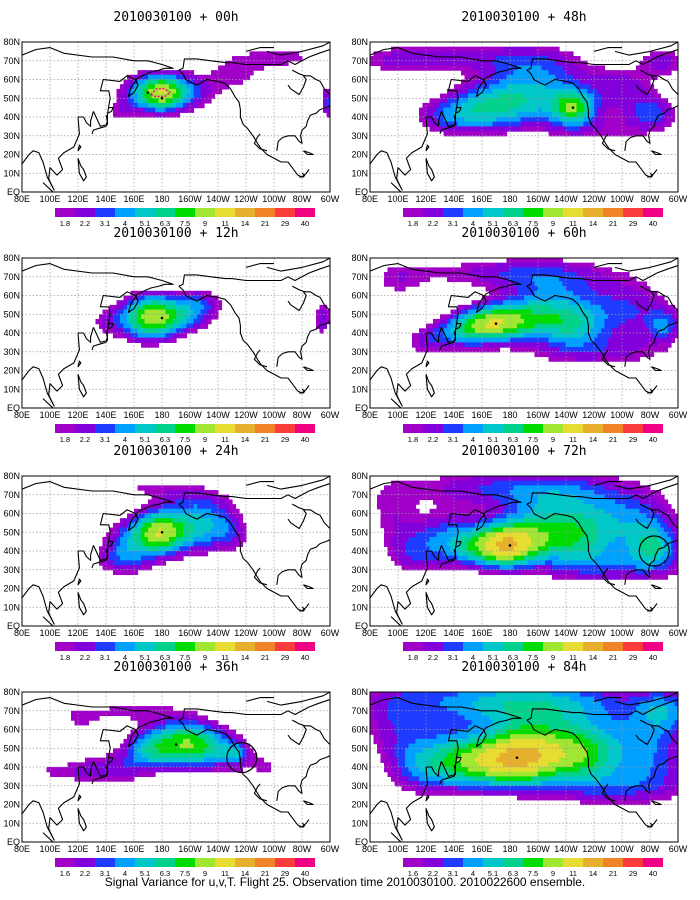 This screenshot has width=700, height=900. I want to click on colorbar-swatch, so click(305, 212).